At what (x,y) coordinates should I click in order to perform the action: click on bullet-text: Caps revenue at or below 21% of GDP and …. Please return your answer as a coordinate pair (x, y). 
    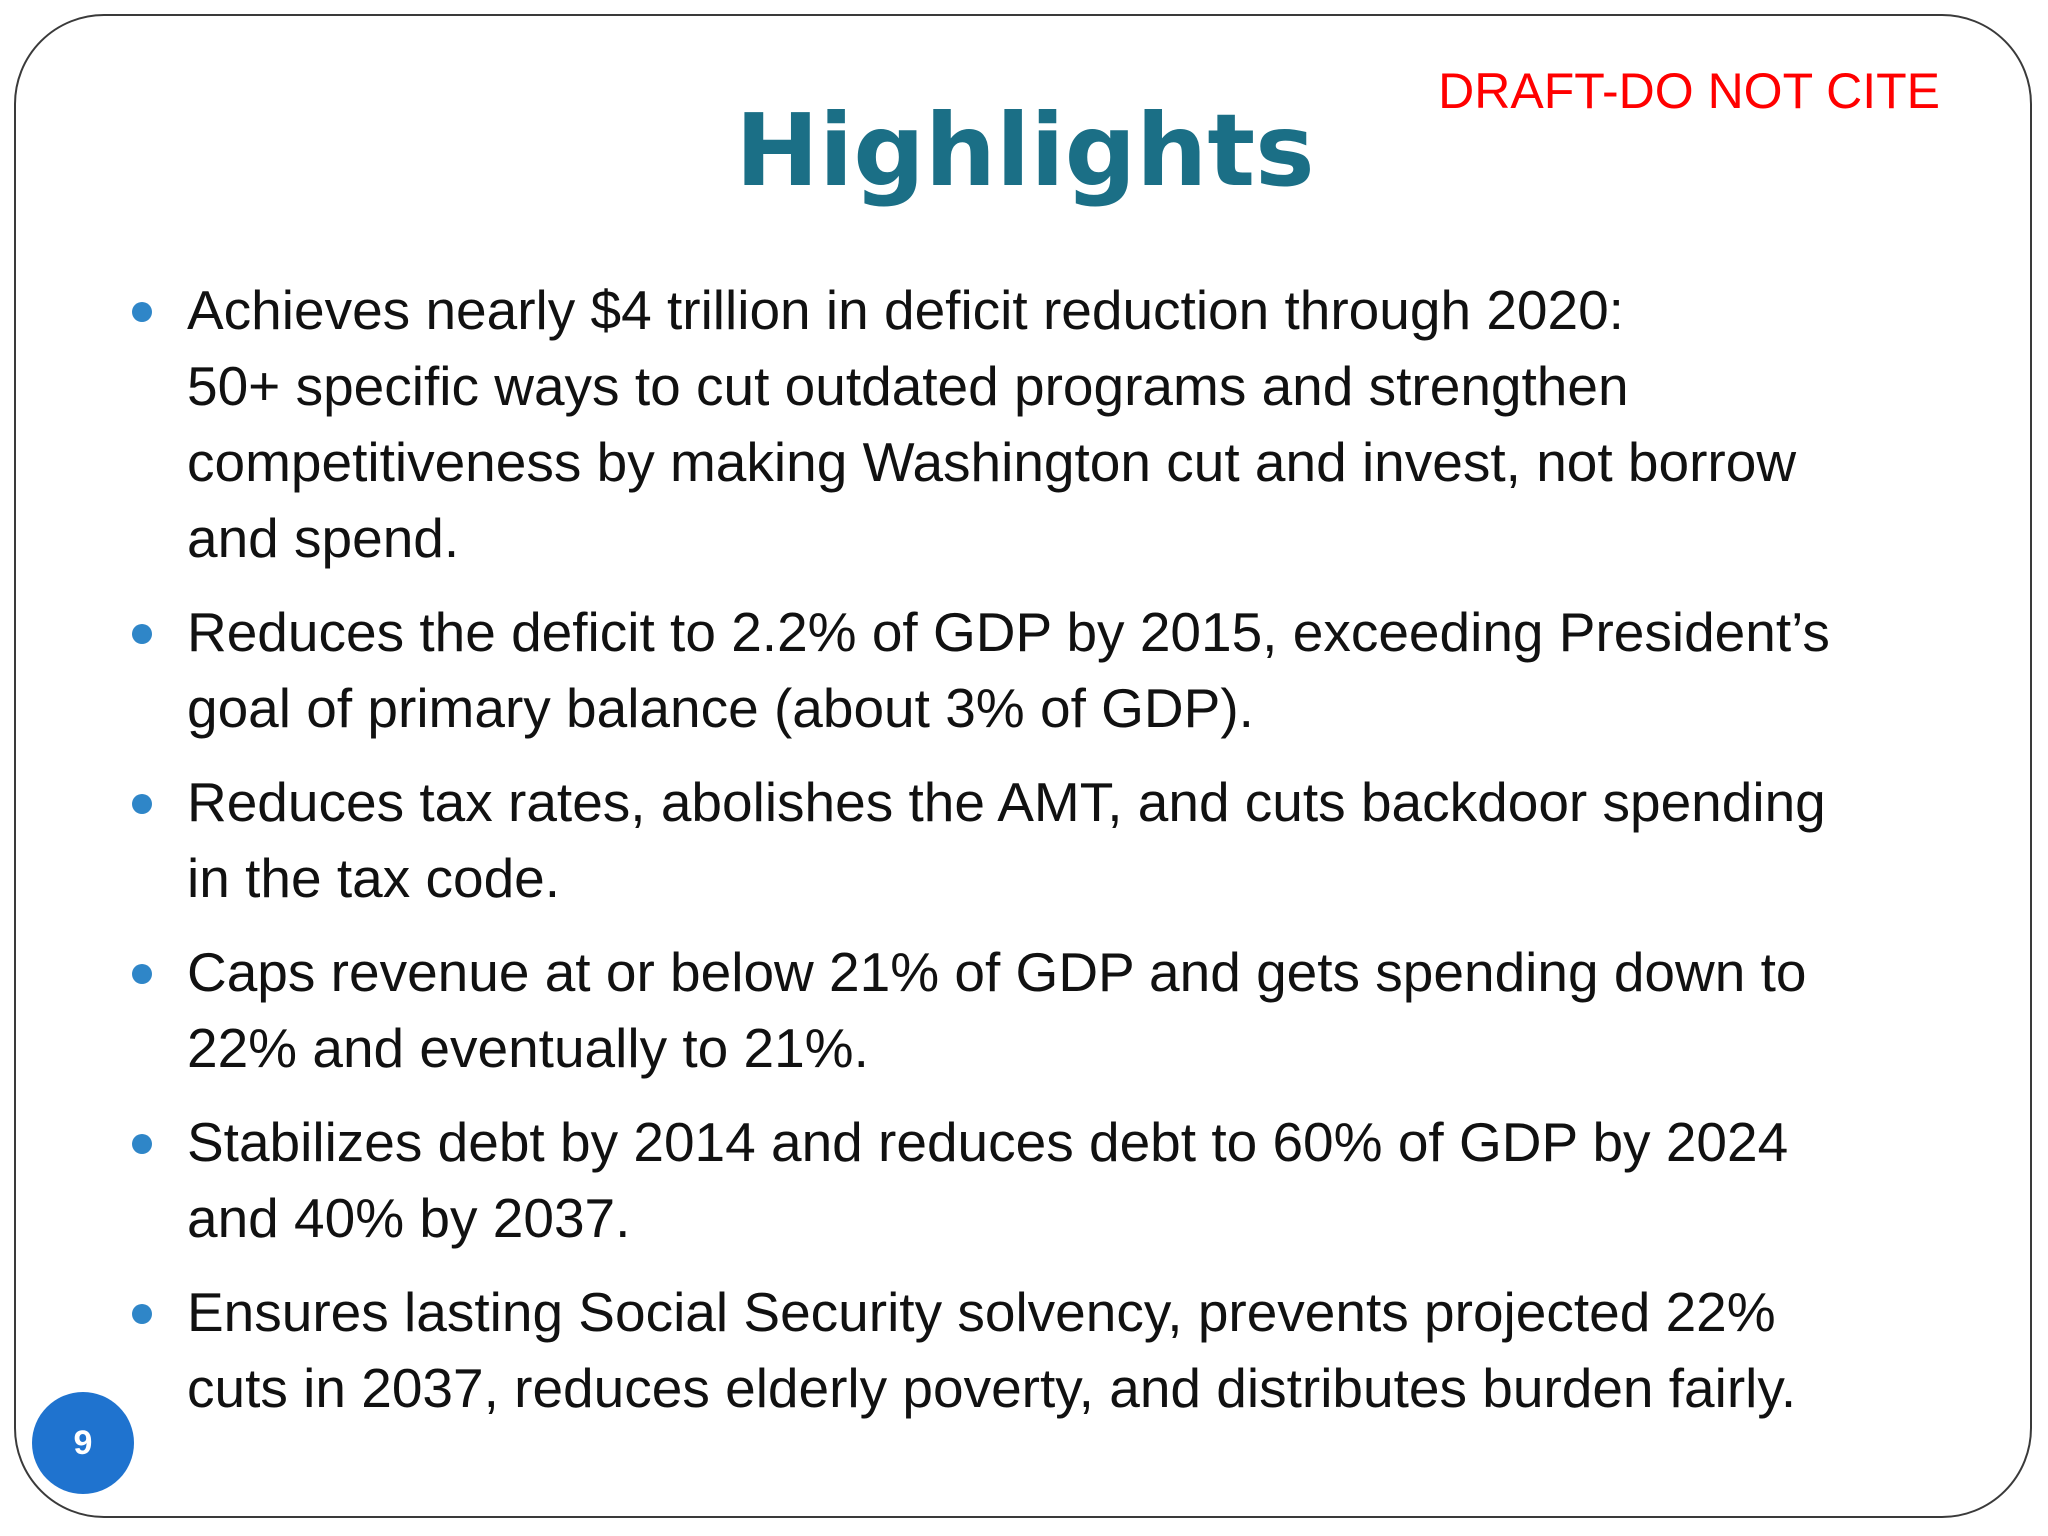
    Looking at the image, I should click on (997, 1010).